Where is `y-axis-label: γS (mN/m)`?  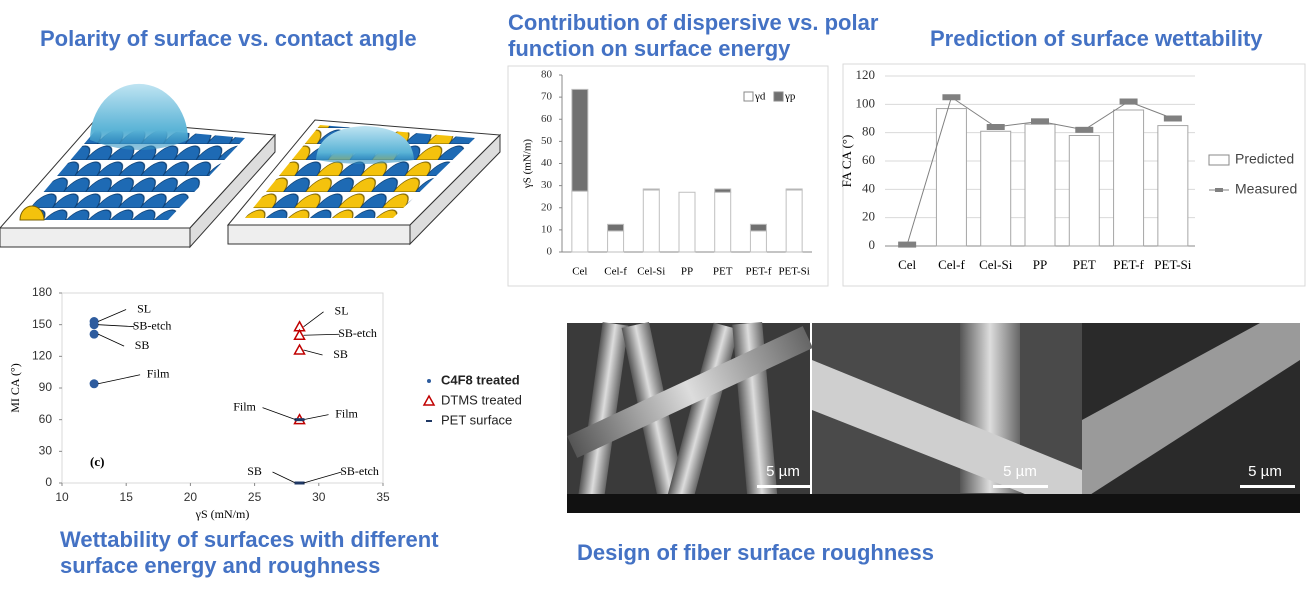 y-axis-label: γS (mN/m) is located at coordinates (528, 164).